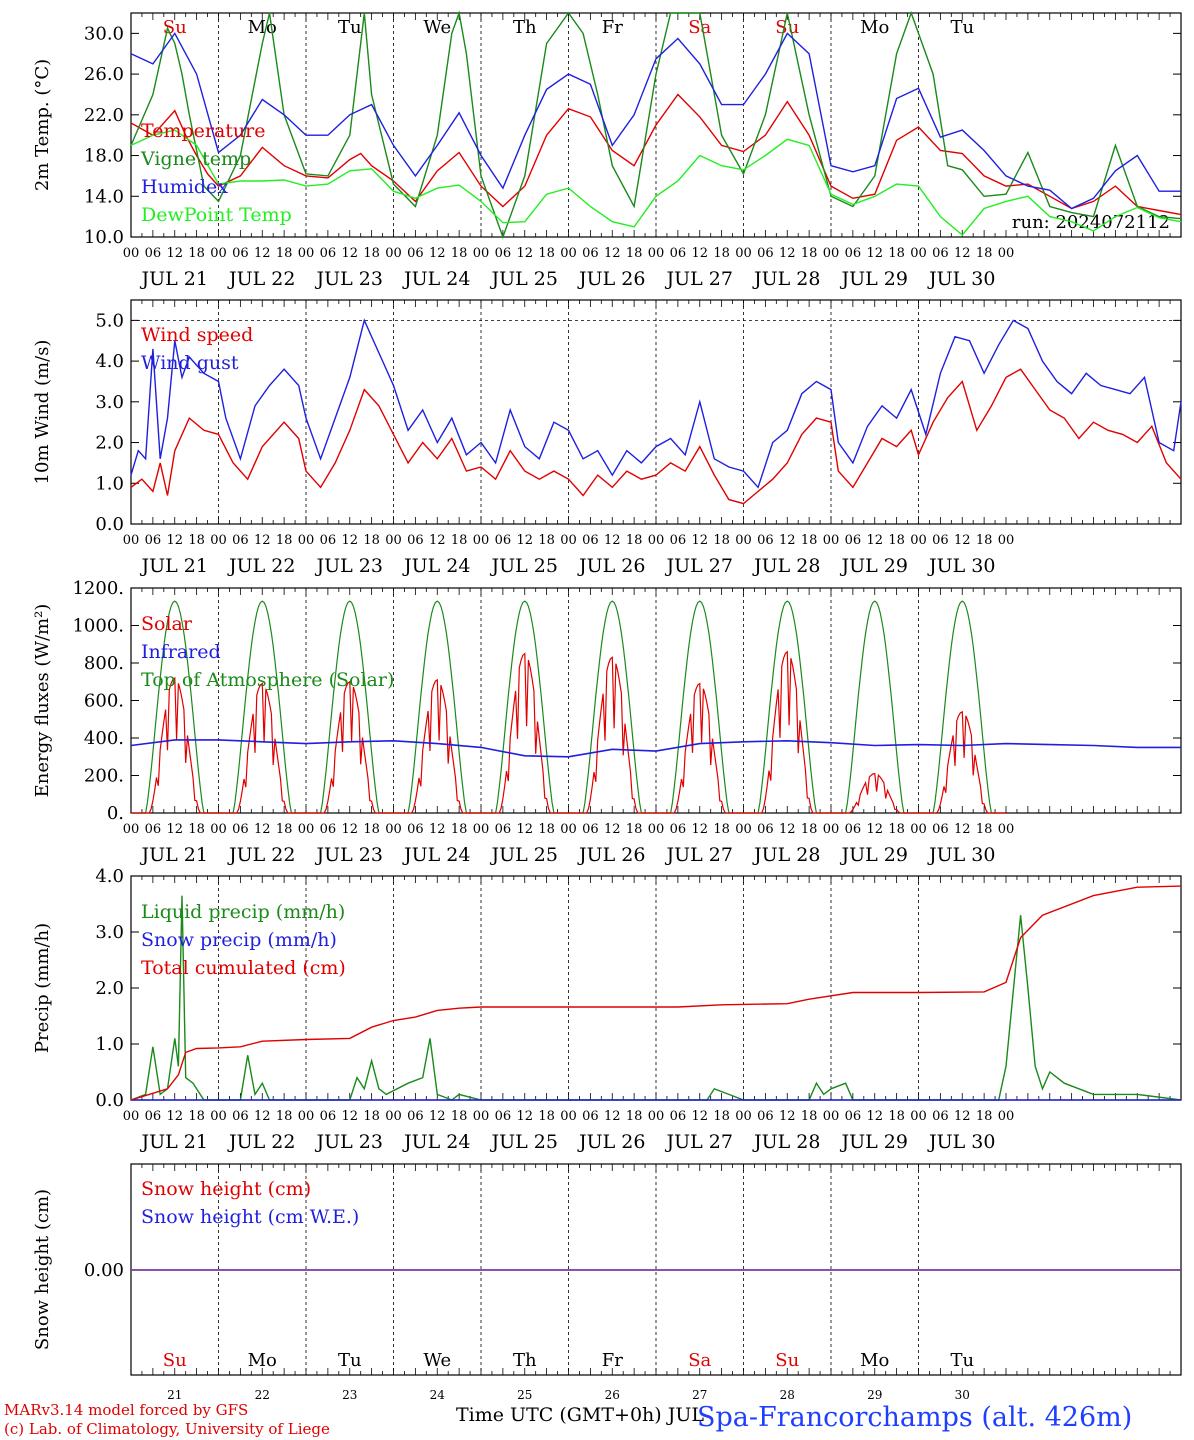 The width and height of the screenshot is (1194, 1440). Describe the element at coordinates (262, 1360) in the screenshot. I see `weekday-label-bottom: Mo` at that location.